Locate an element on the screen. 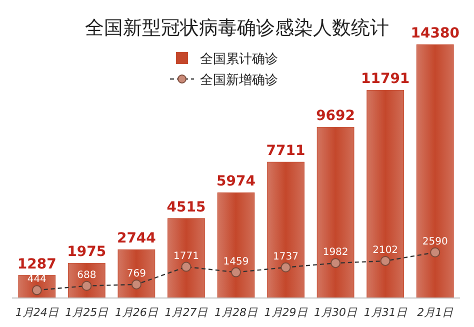 This screenshot has width=474, height=327. data-label: 14380 is located at coordinates (435, 34).